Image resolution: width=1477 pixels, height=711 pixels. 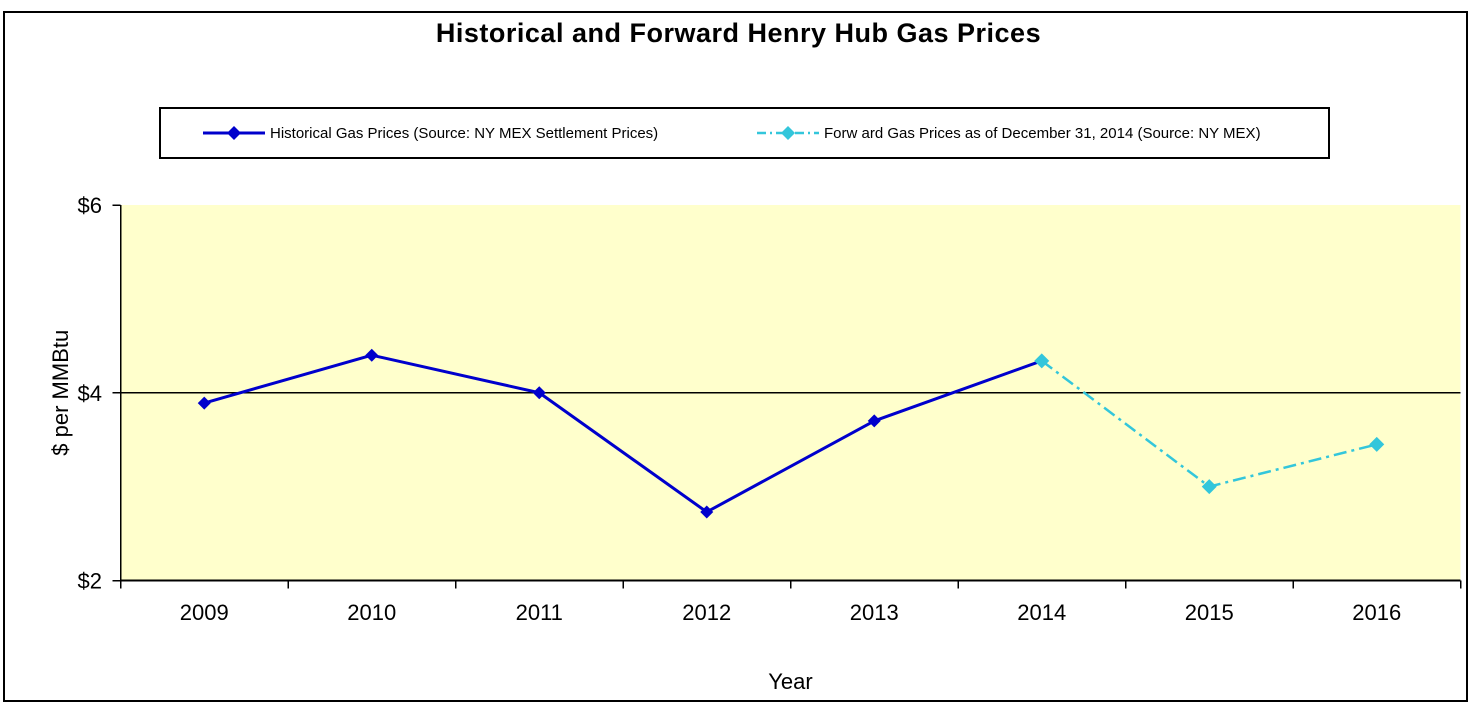 I want to click on x-axis-title: Year, so click(x=790, y=681).